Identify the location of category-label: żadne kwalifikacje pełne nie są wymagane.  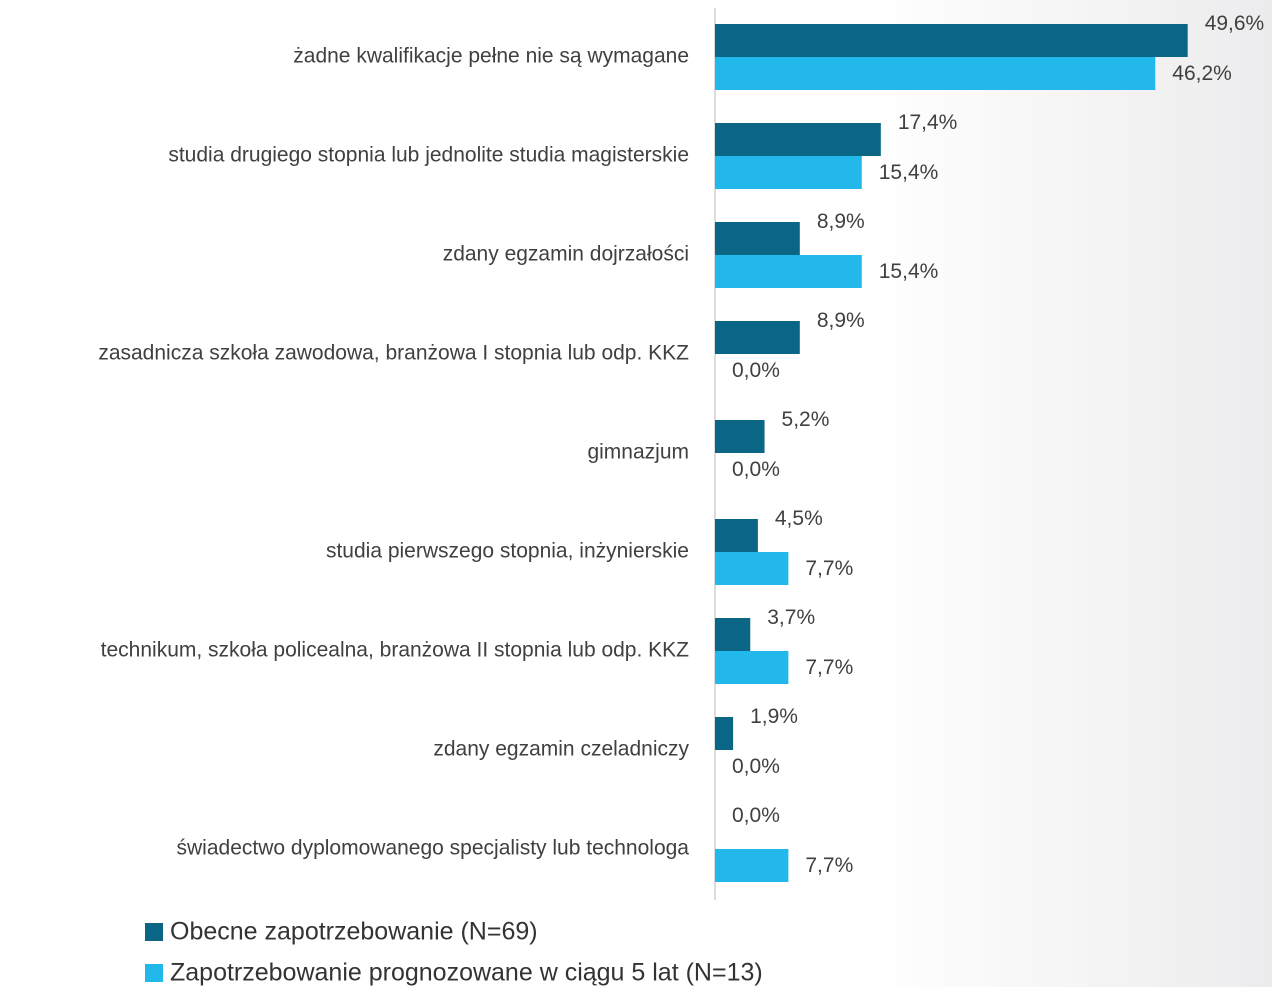
(491, 56).